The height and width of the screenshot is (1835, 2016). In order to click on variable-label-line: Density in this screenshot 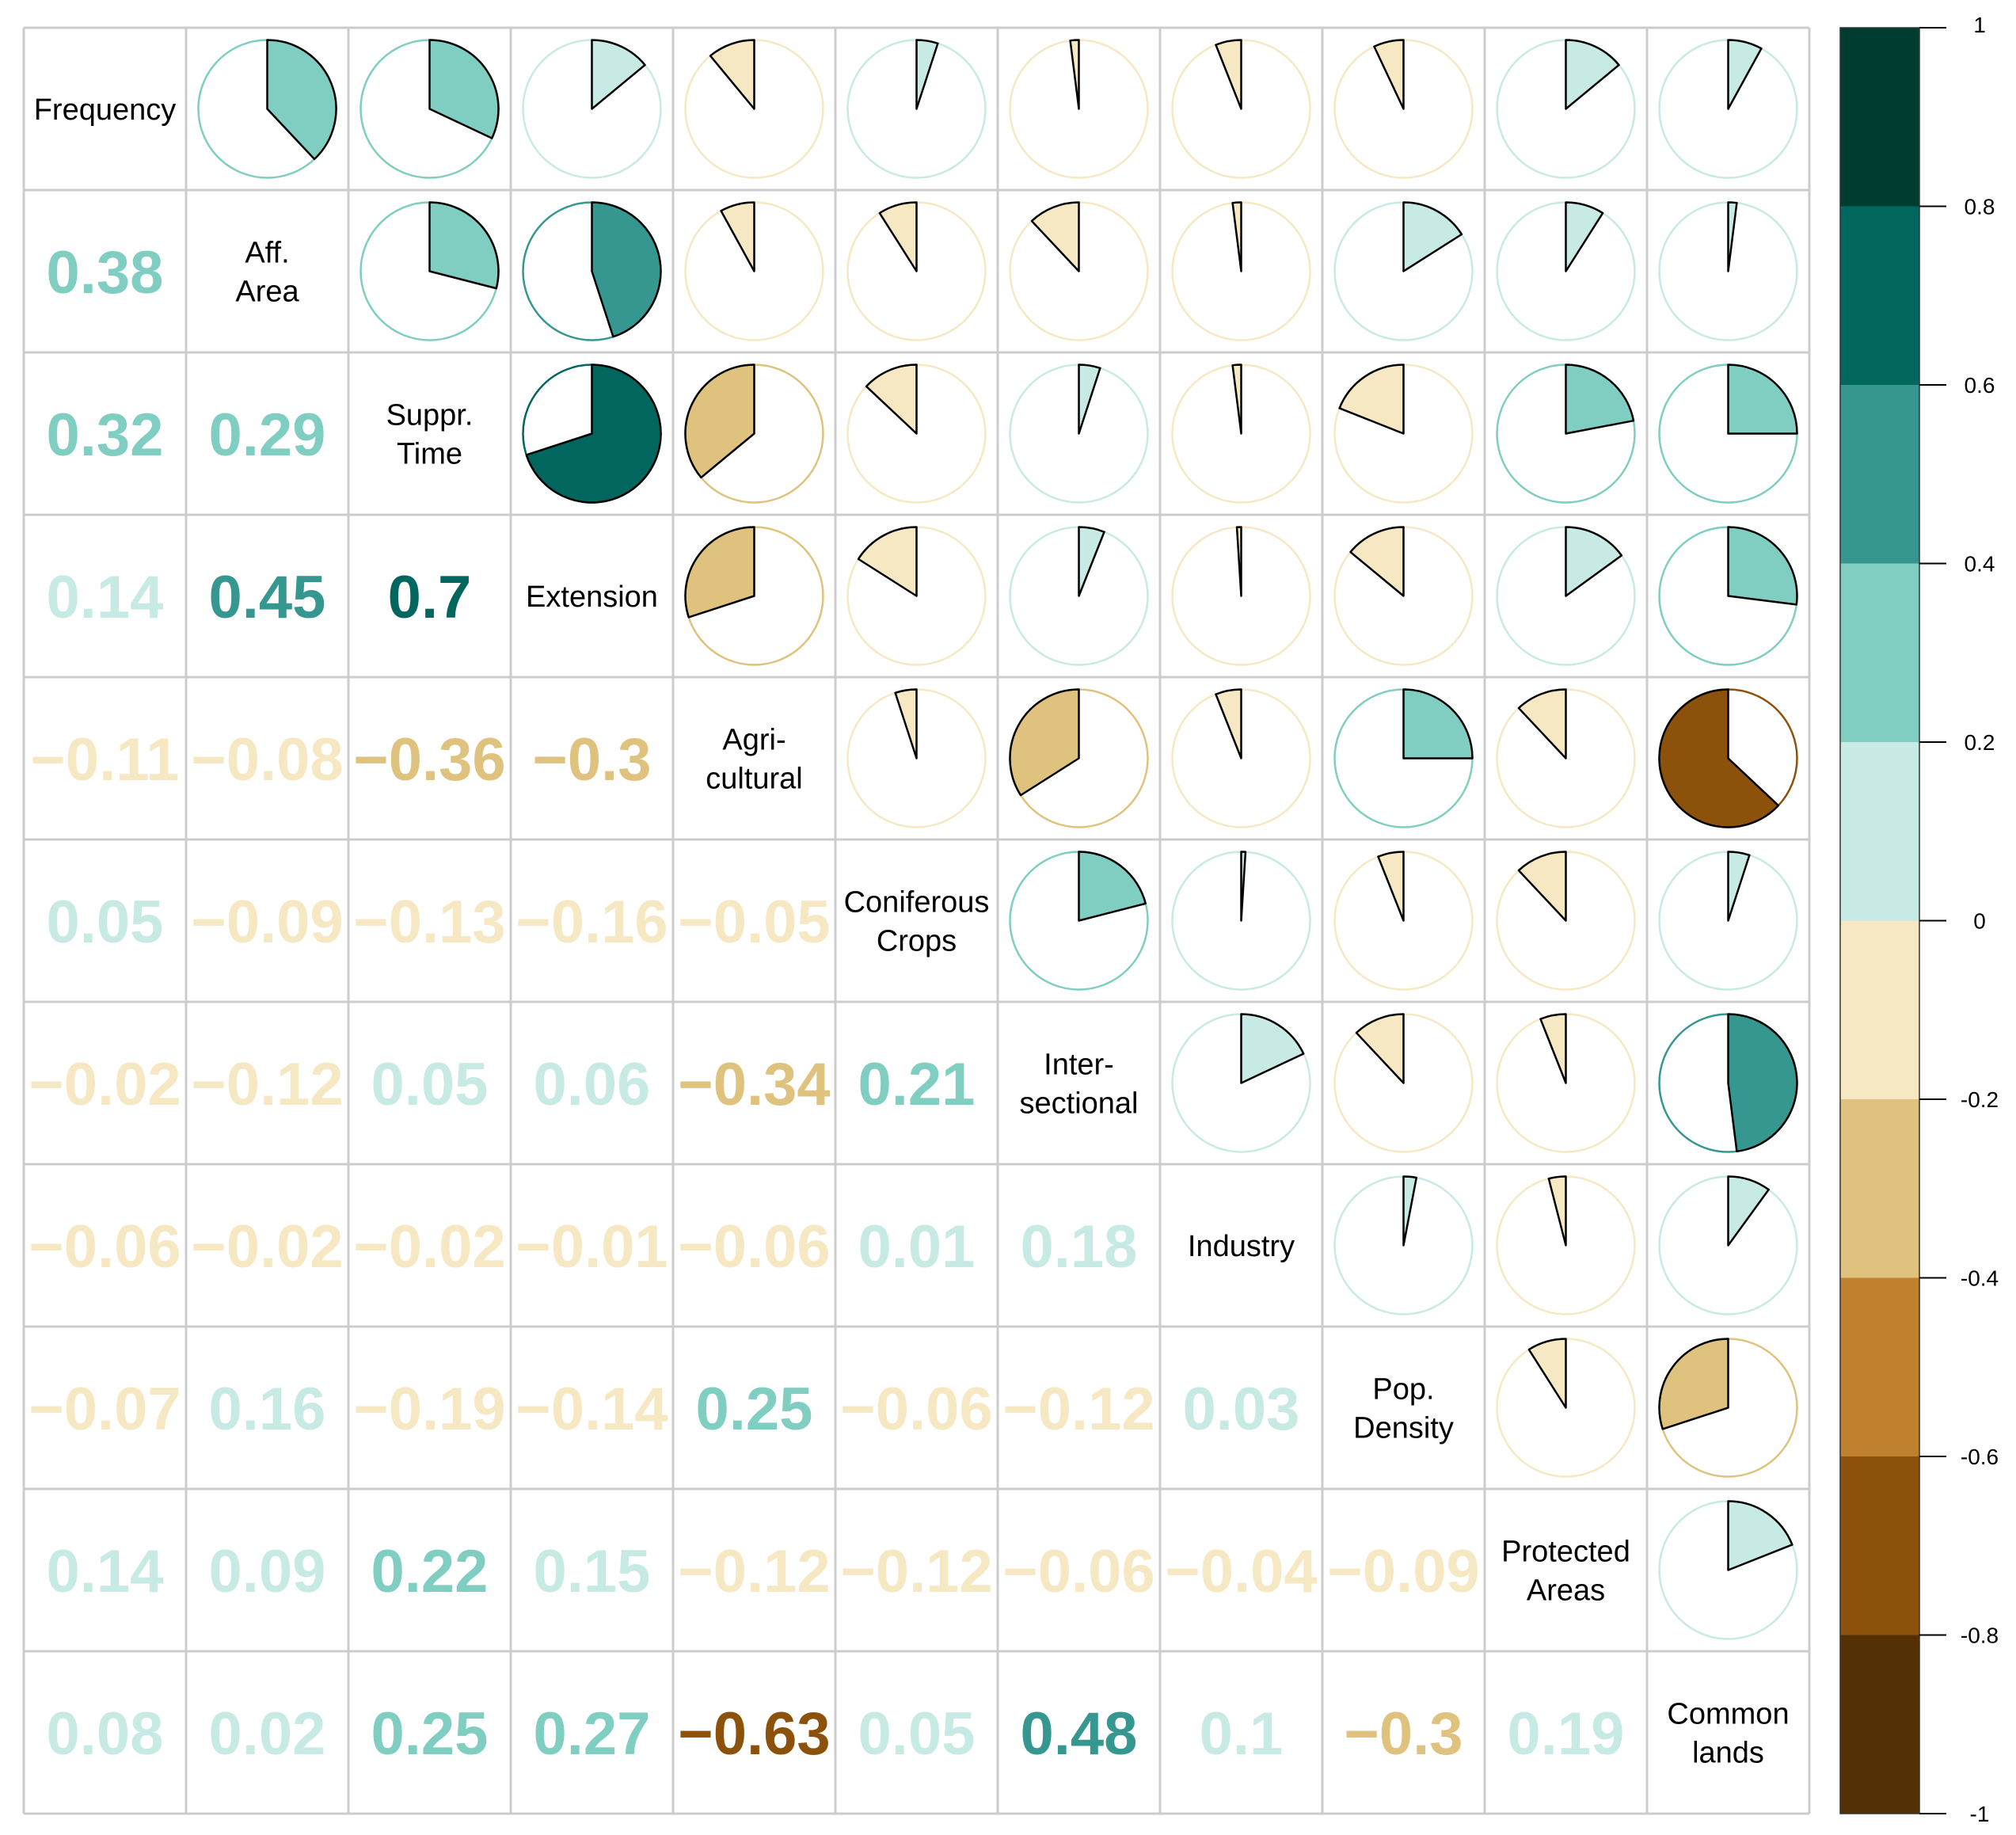, I will do `click(1403, 1428)`.